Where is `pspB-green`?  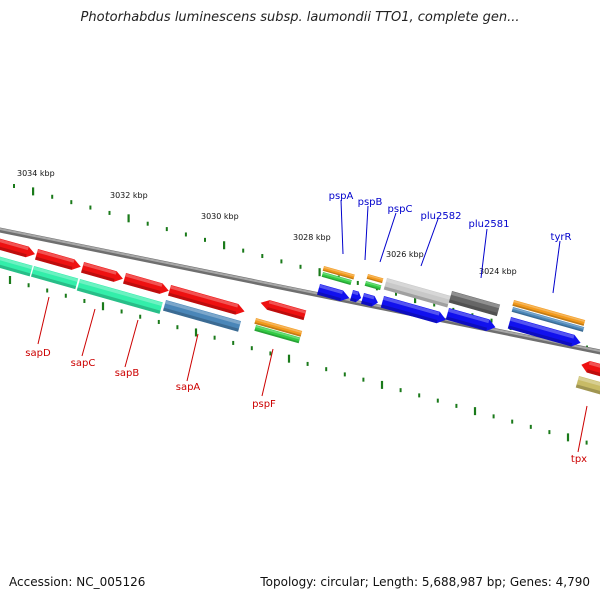
pspB-green is located at coordinates (373, 286).